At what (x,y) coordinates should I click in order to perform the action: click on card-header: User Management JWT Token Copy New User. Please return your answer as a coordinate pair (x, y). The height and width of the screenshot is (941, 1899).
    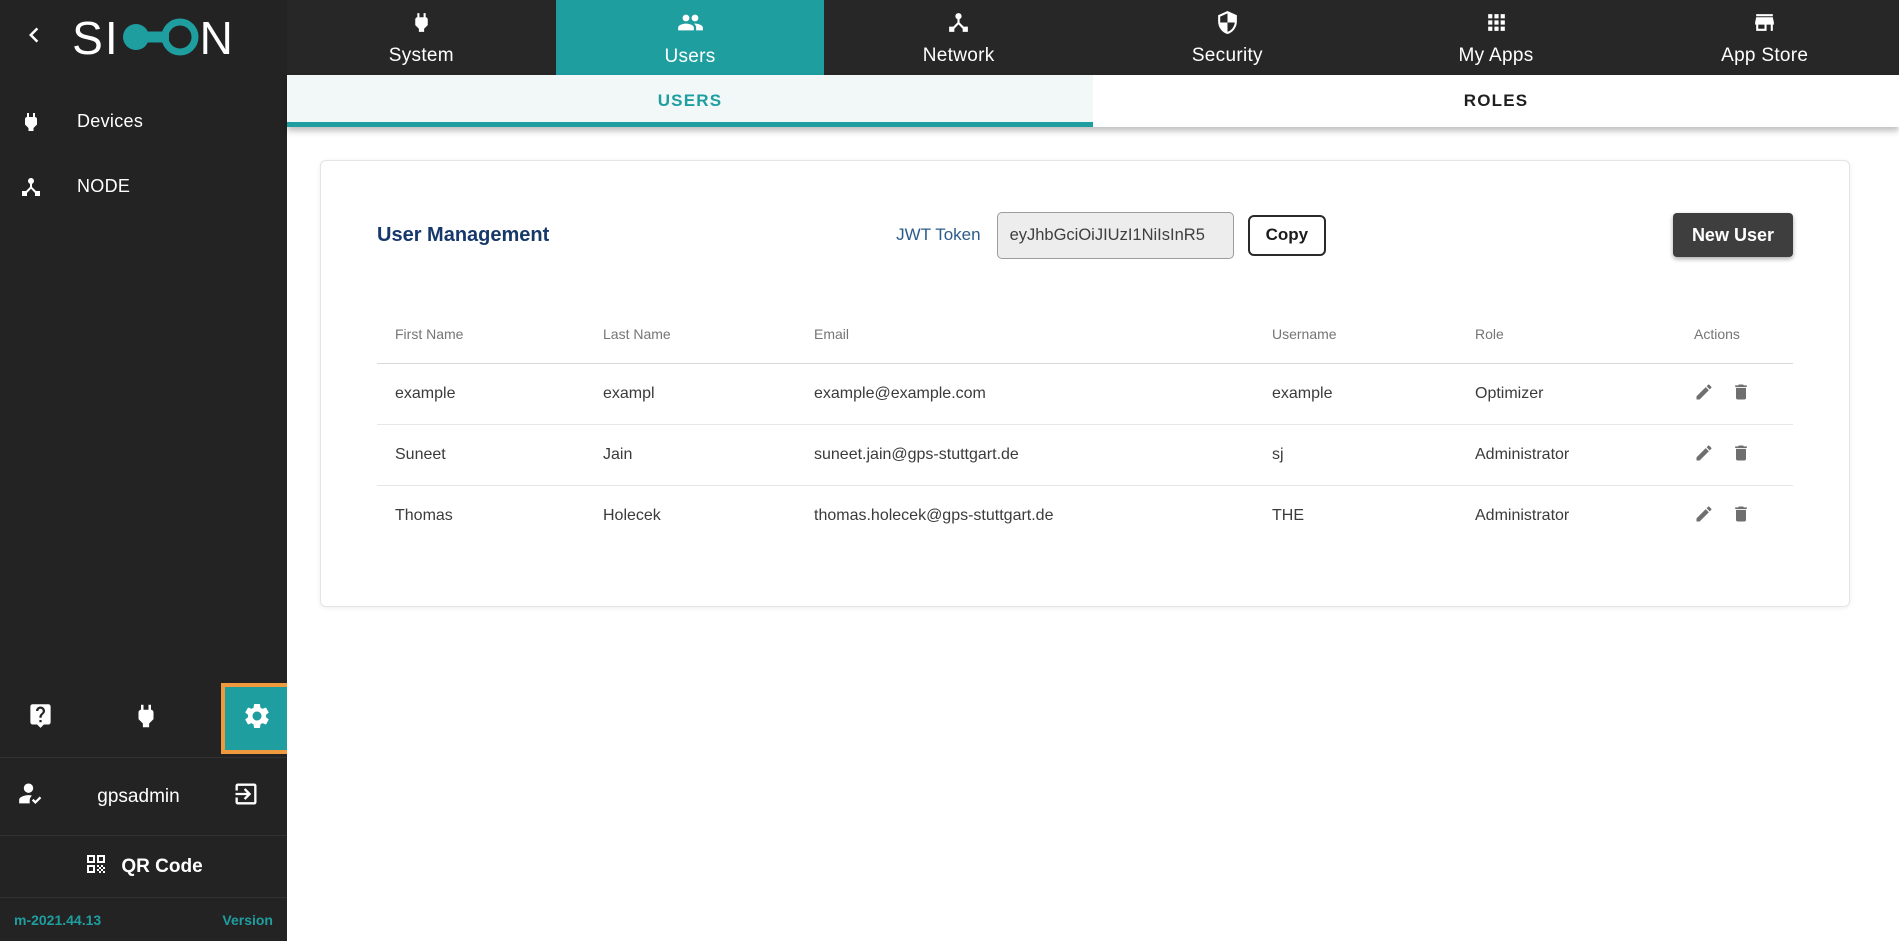
    Looking at the image, I should click on (1085, 235).